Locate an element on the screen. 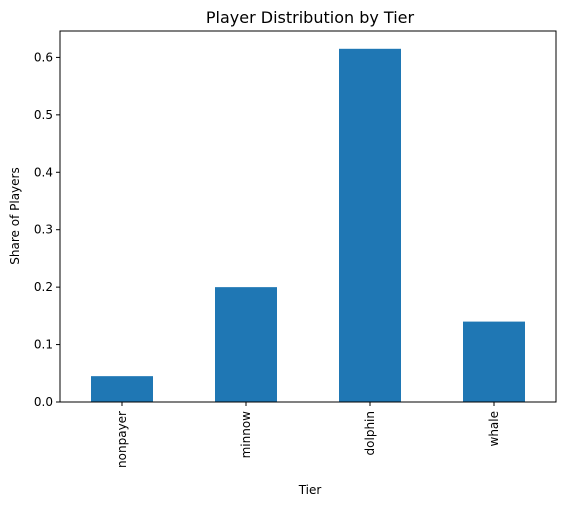 The width and height of the screenshot is (567, 507). x-tick-label-minnow: minnow is located at coordinates (246, 435).